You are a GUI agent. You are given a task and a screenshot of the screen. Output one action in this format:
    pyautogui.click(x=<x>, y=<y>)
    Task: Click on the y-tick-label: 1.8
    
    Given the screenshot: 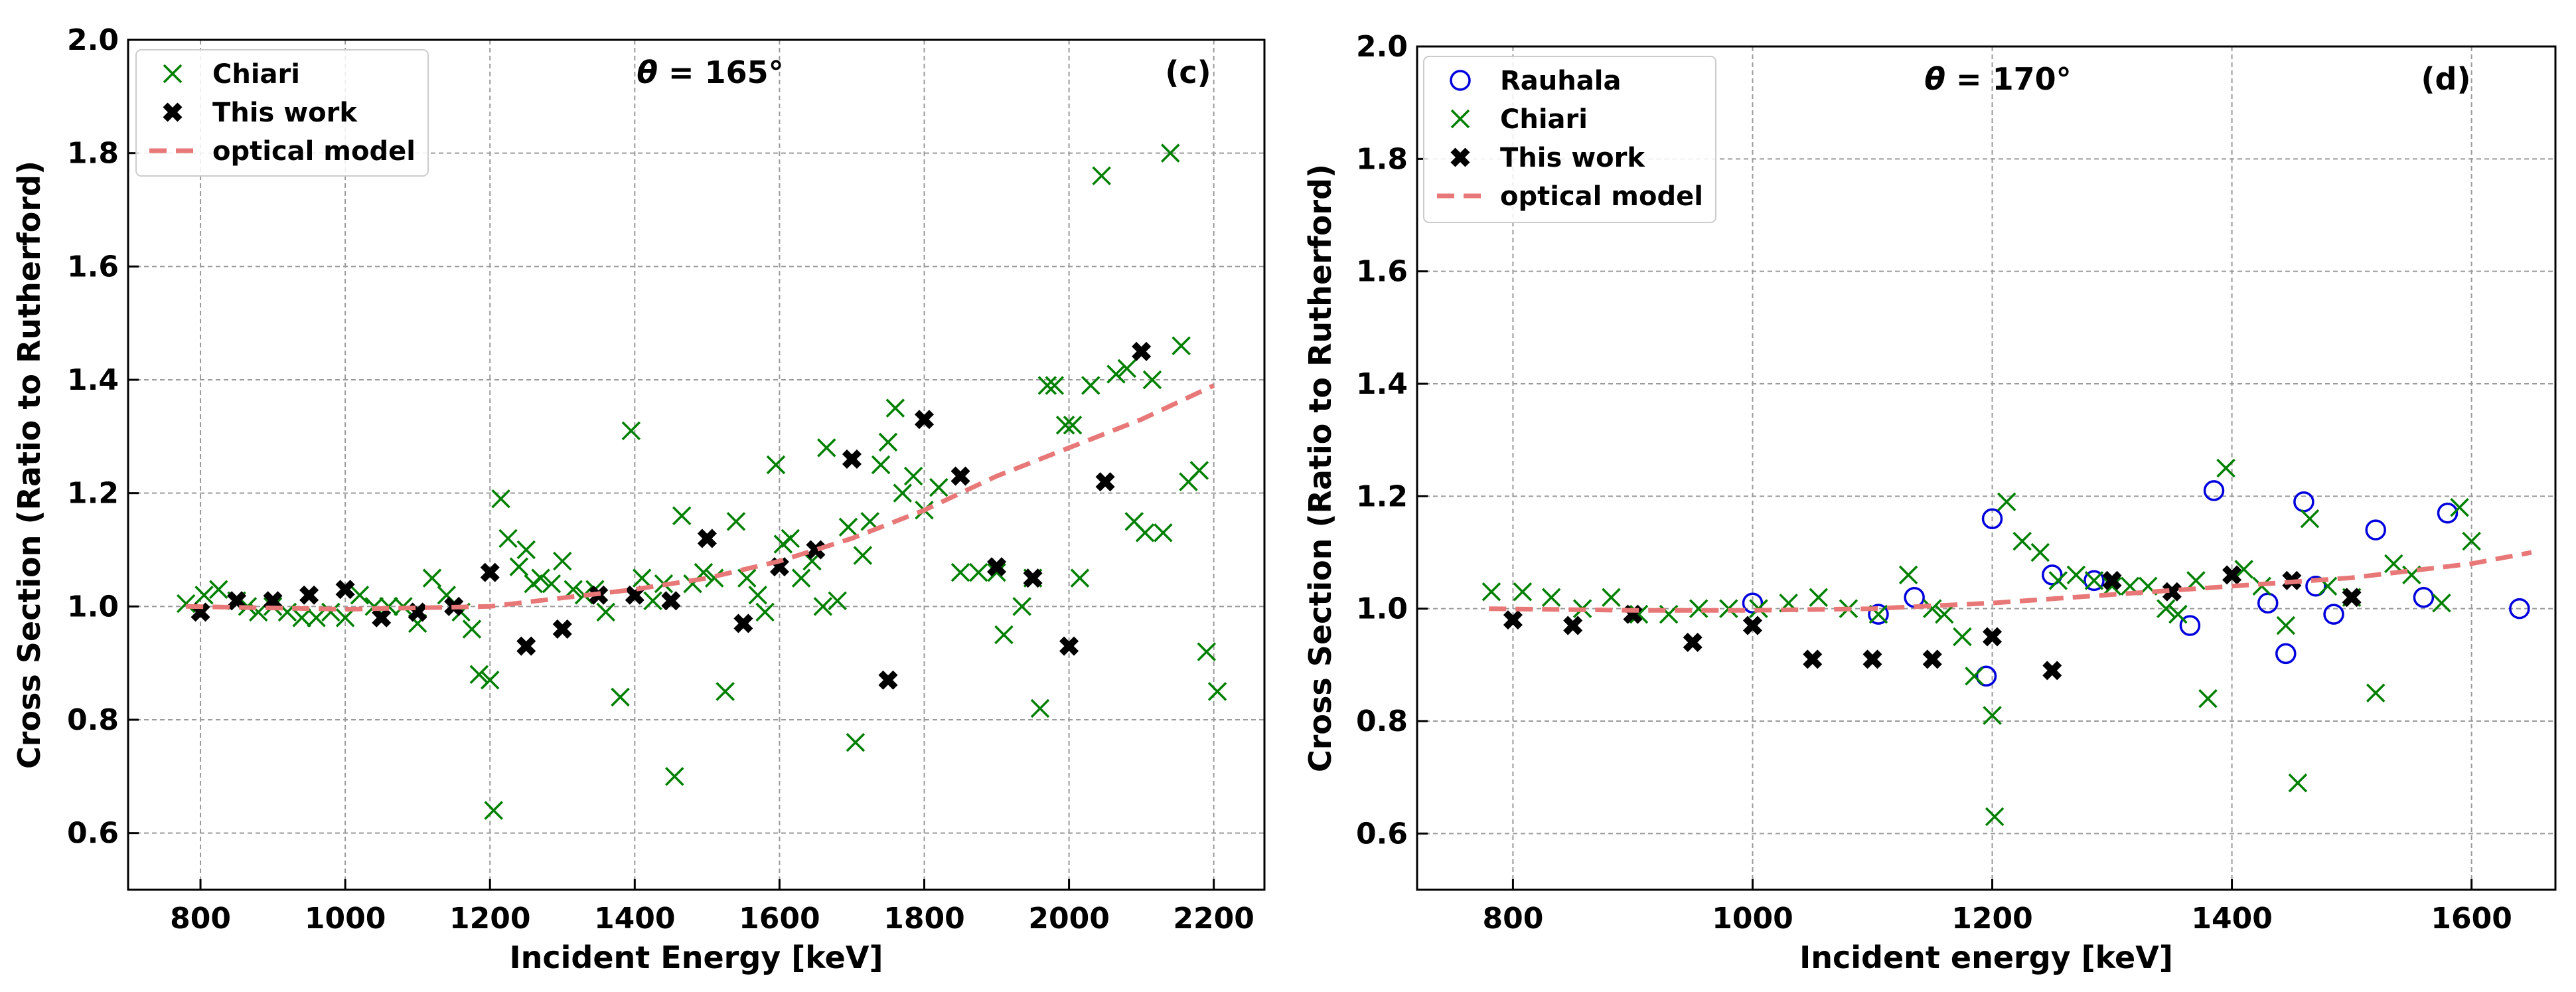 What is the action you would take?
    pyautogui.click(x=93, y=154)
    